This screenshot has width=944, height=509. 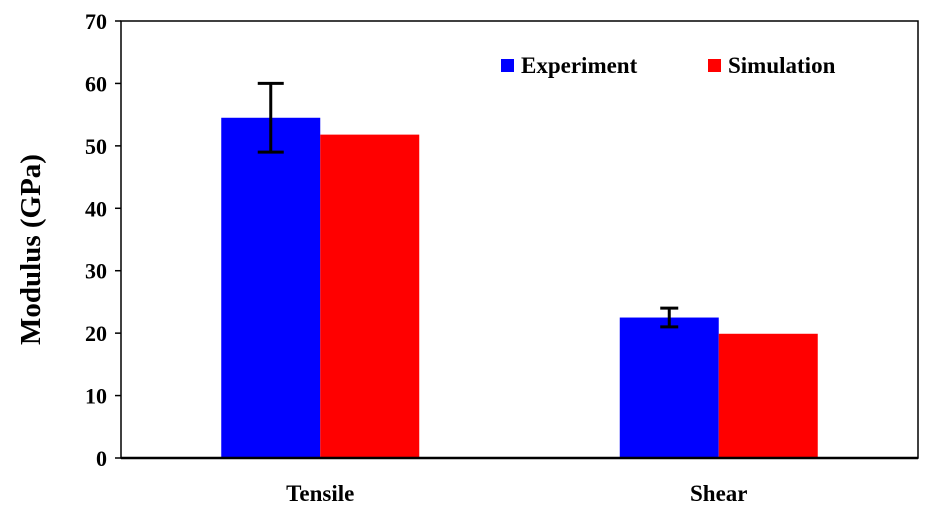 I want to click on y-tick-label: 50, so click(x=96, y=146).